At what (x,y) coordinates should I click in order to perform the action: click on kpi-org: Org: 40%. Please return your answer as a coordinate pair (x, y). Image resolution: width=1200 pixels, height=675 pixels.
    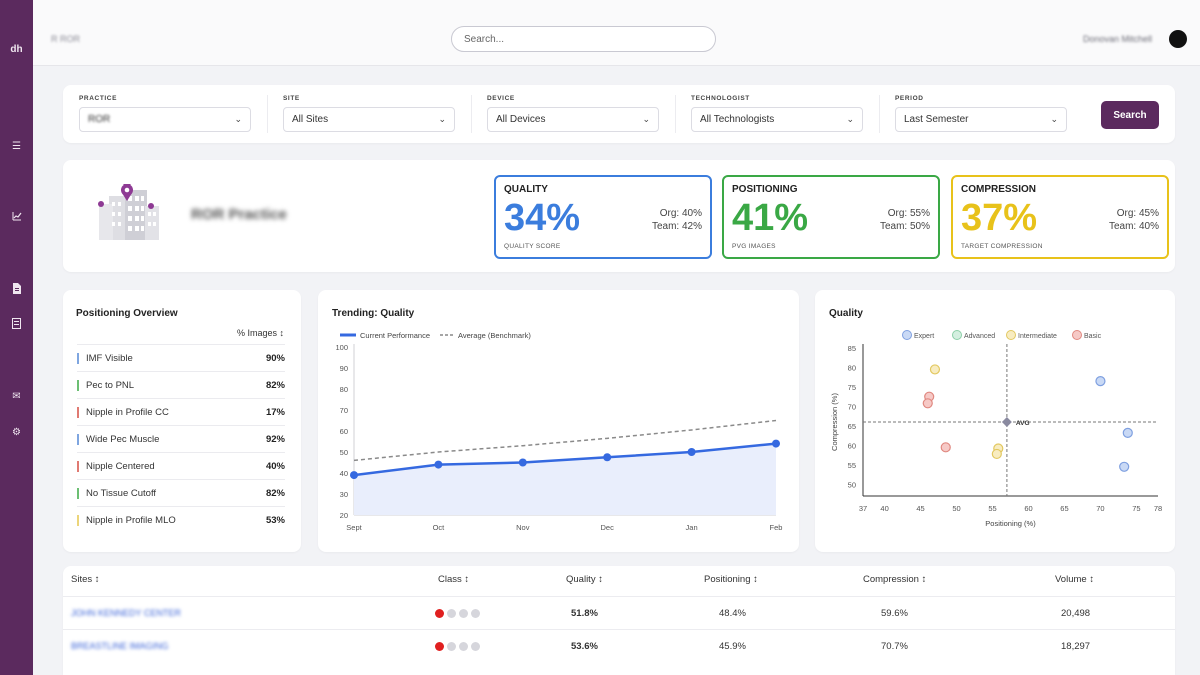
    Looking at the image, I should click on (680, 213).